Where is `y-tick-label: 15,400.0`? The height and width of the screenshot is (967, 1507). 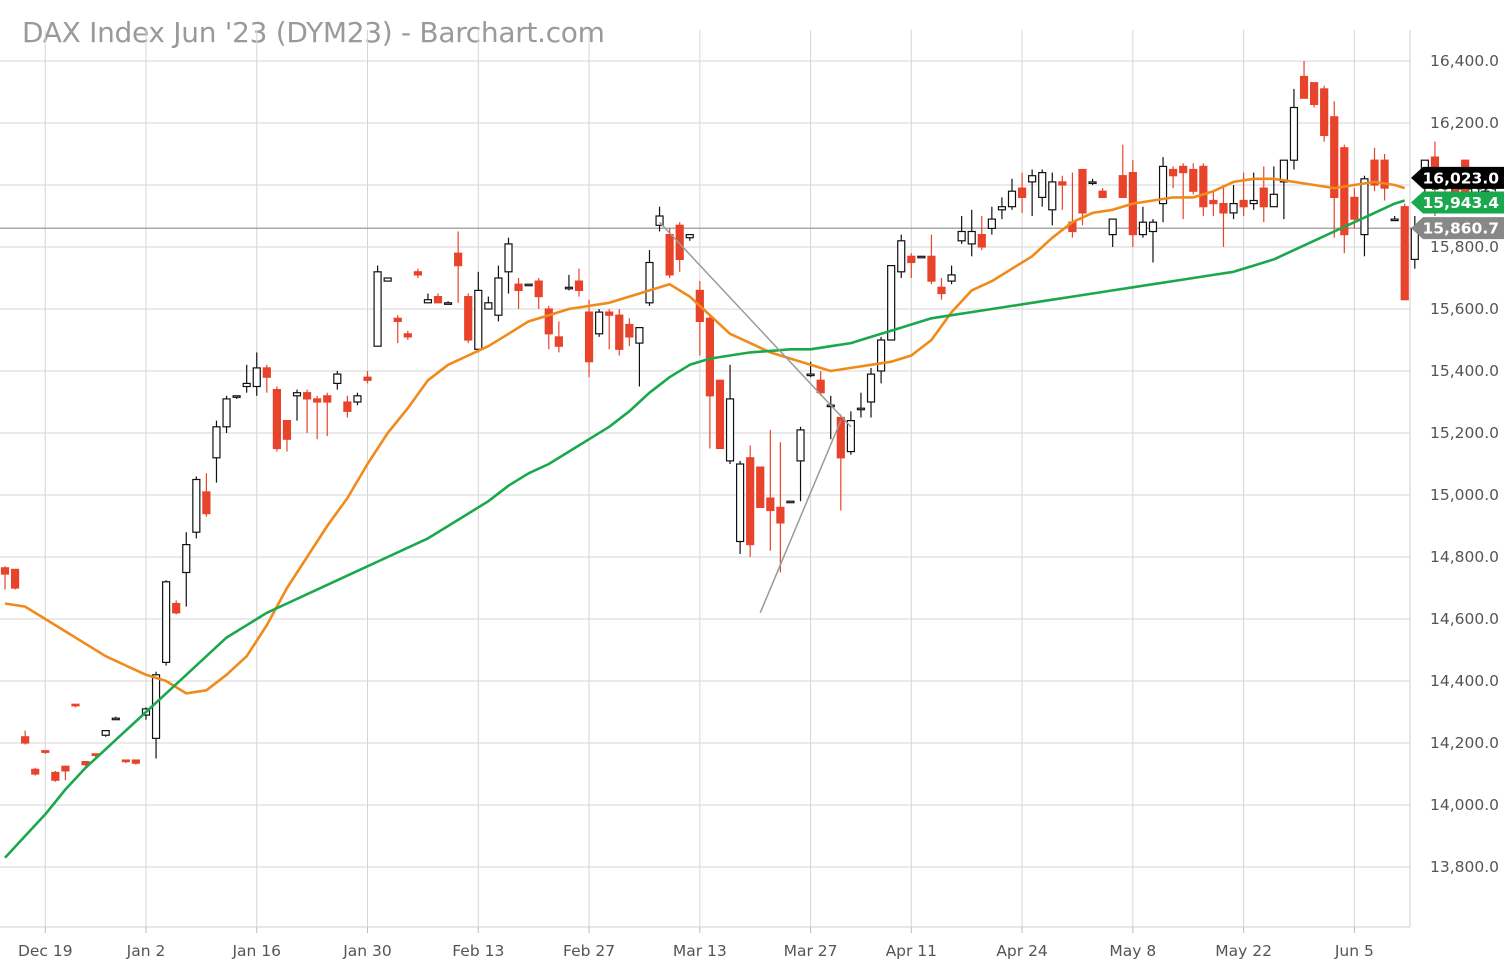 y-tick-label: 15,400.0 is located at coordinates (1464, 371).